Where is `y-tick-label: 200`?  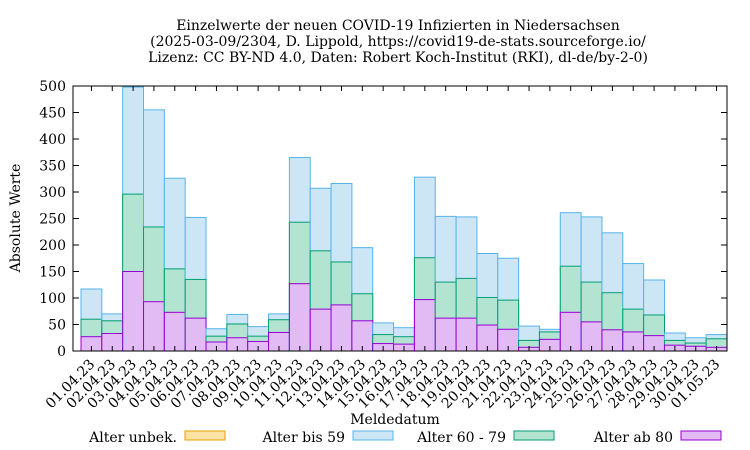 y-tick-label: 200 is located at coordinates (52, 246).